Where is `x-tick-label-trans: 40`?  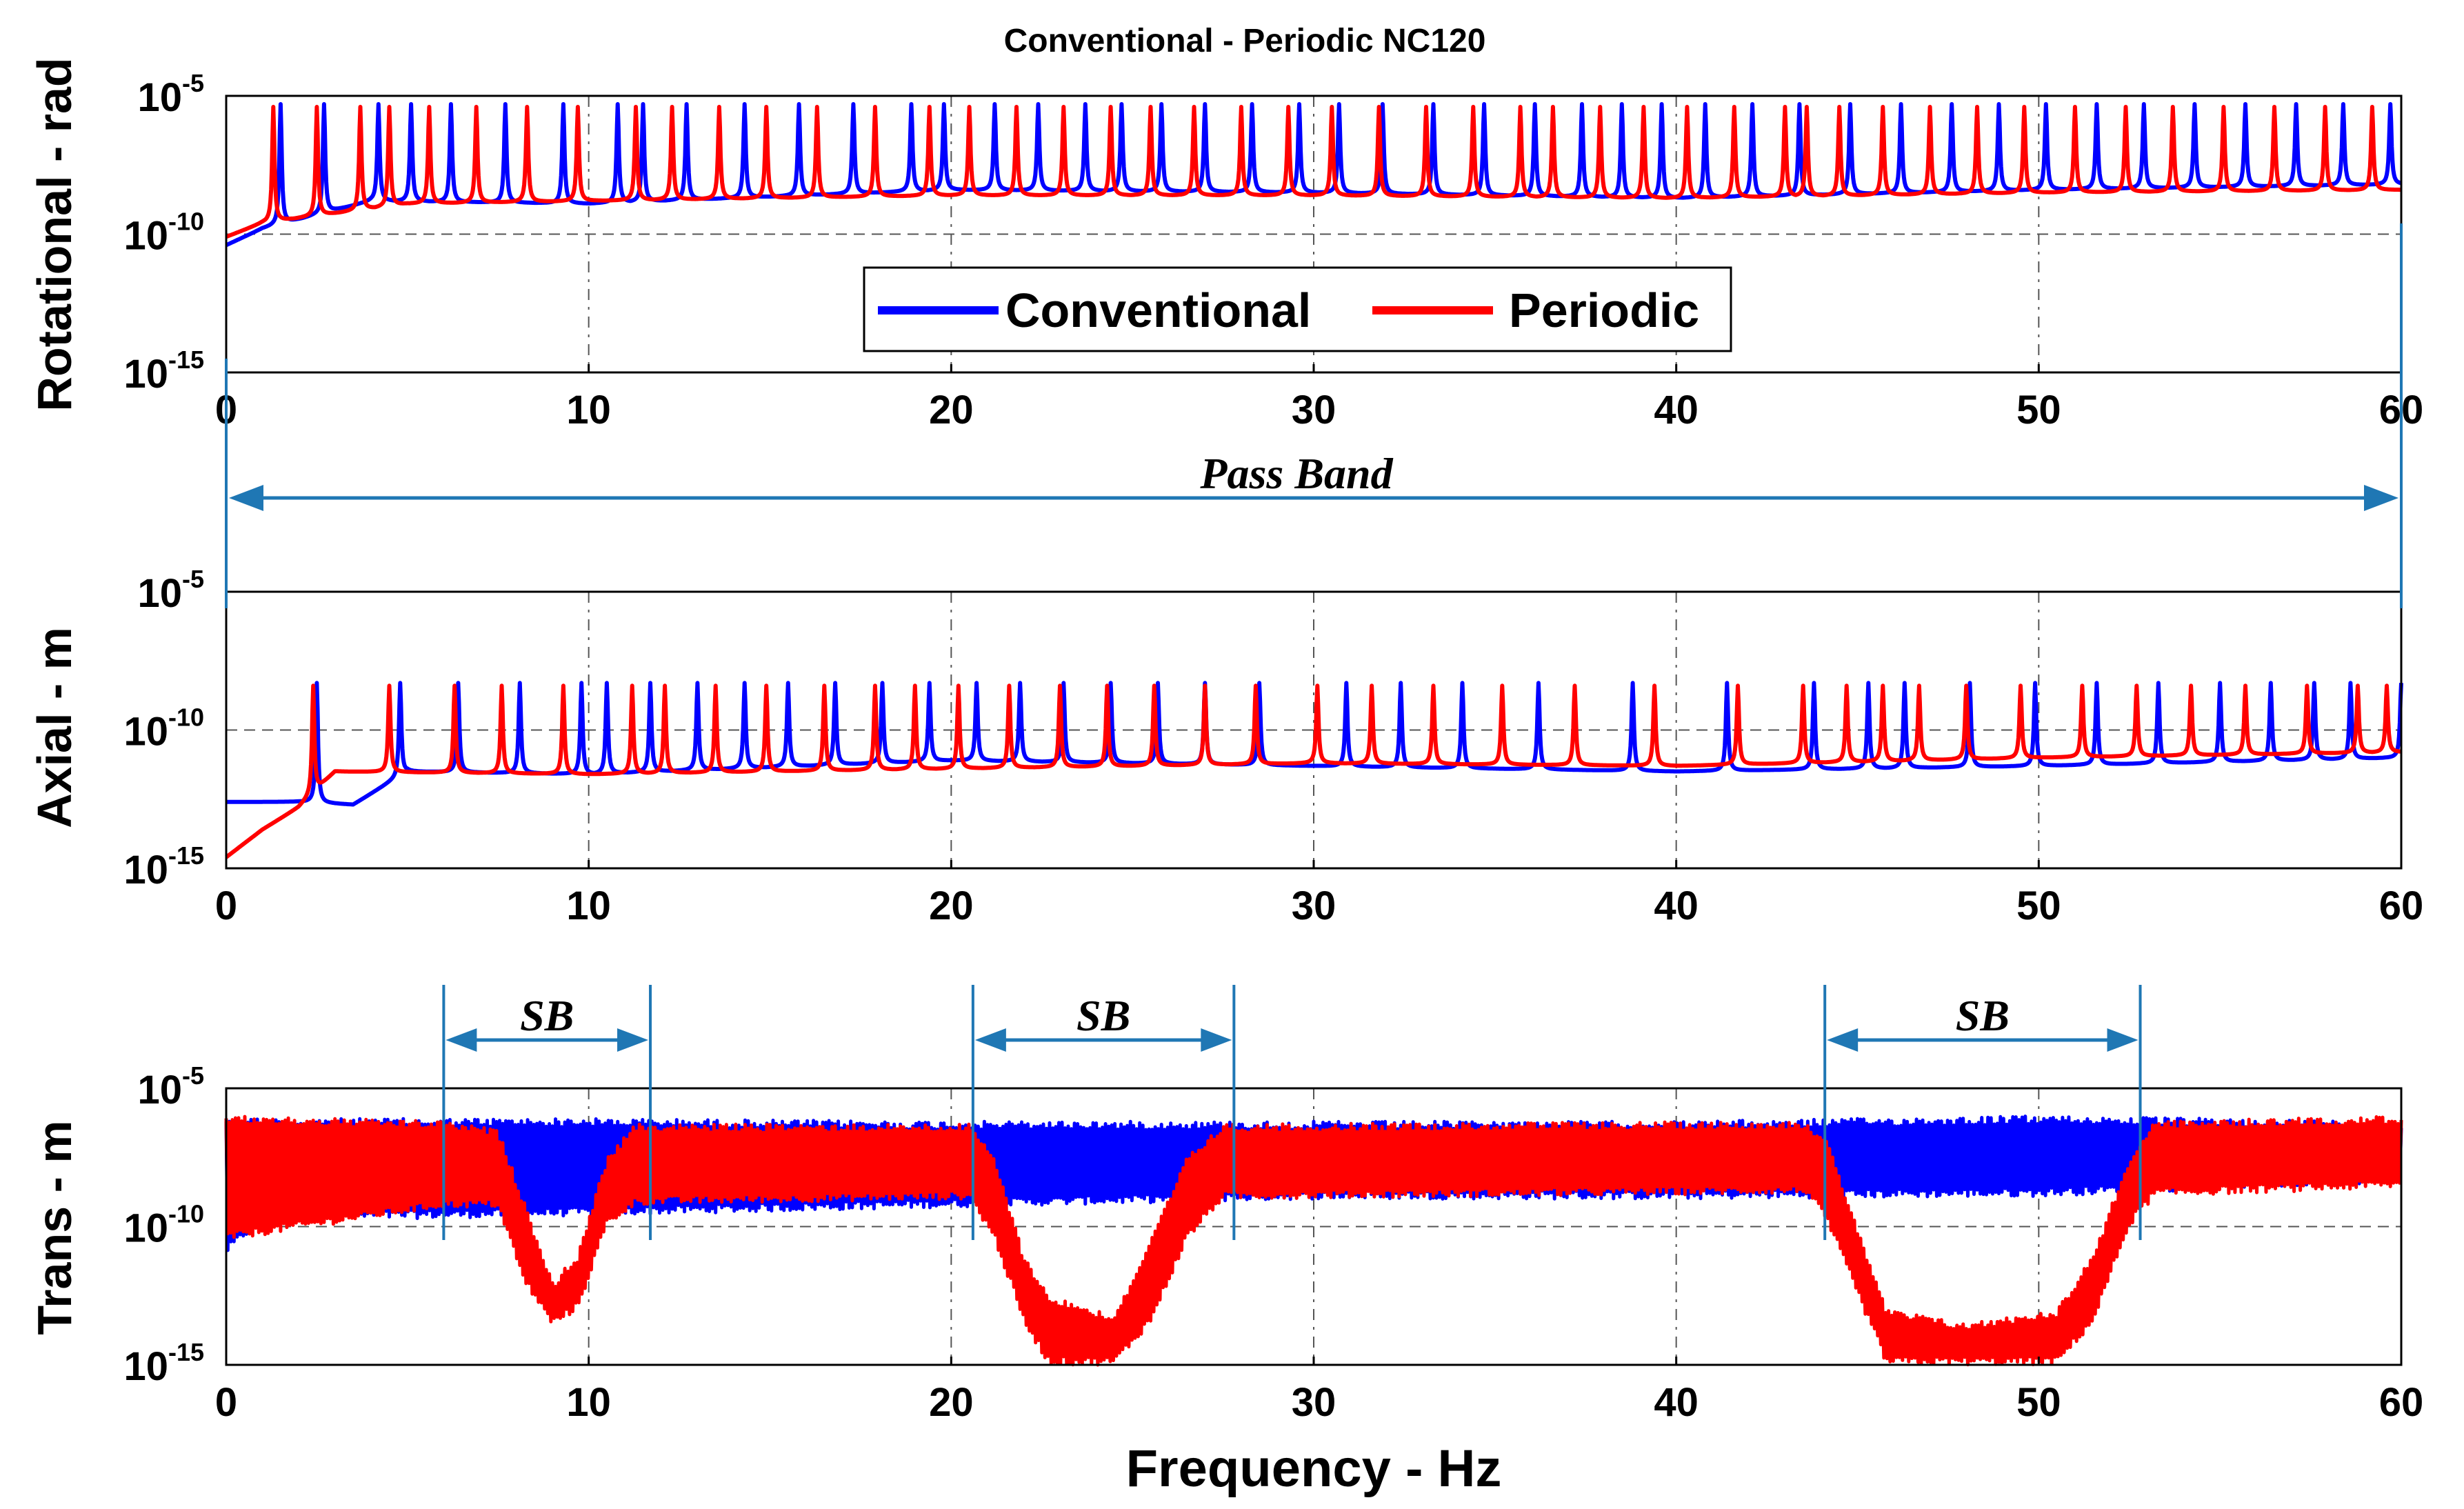
x-tick-label-trans: 40 is located at coordinates (1676, 1402).